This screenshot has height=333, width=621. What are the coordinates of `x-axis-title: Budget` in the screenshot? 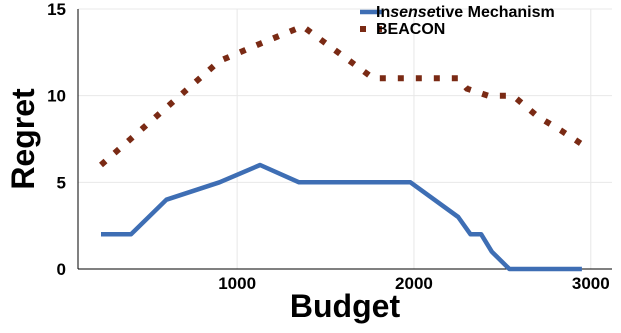 It's located at (345, 306).